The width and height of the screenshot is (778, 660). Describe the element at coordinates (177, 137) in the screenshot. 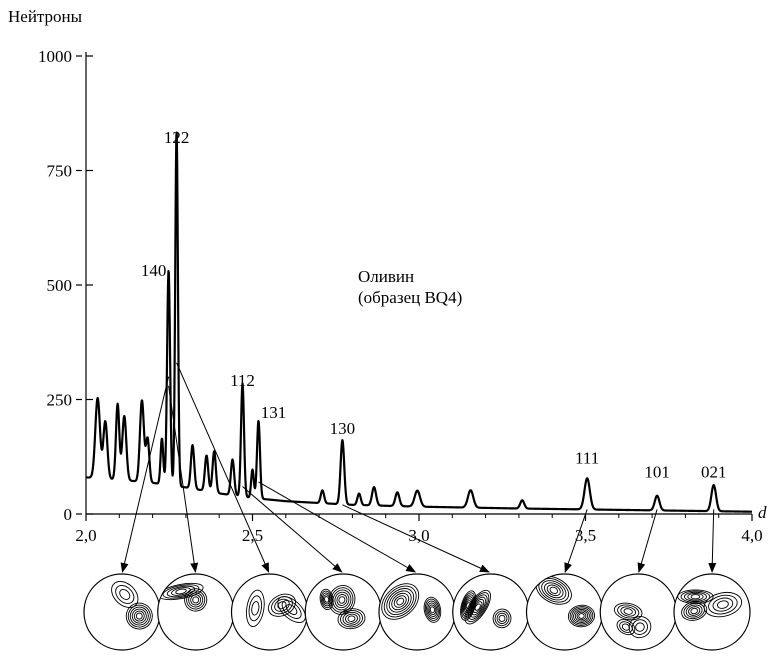

I see `peak-label-122: 122` at that location.